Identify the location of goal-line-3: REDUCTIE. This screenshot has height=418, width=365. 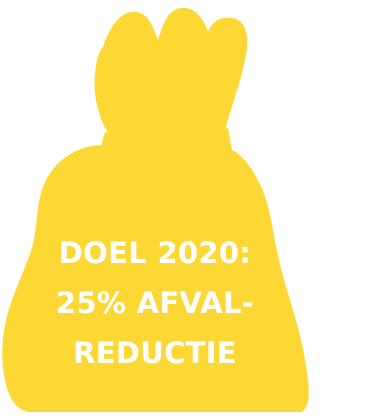
(155, 353).